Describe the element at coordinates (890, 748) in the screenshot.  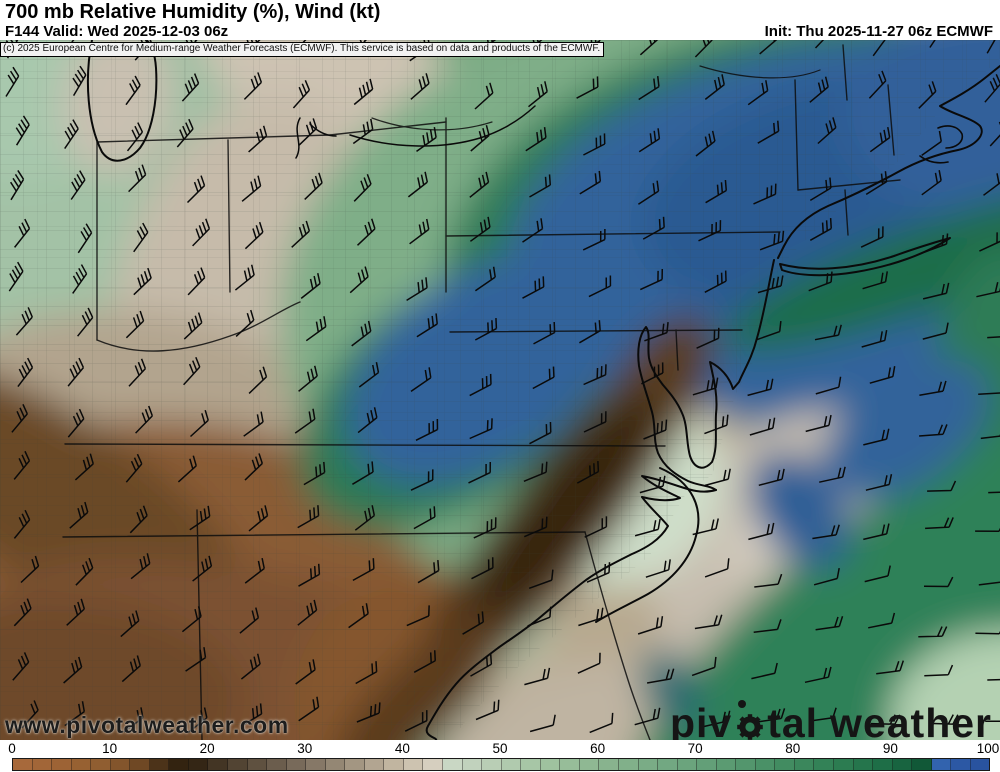
I see `colorbar-tick-label: 90` at that location.